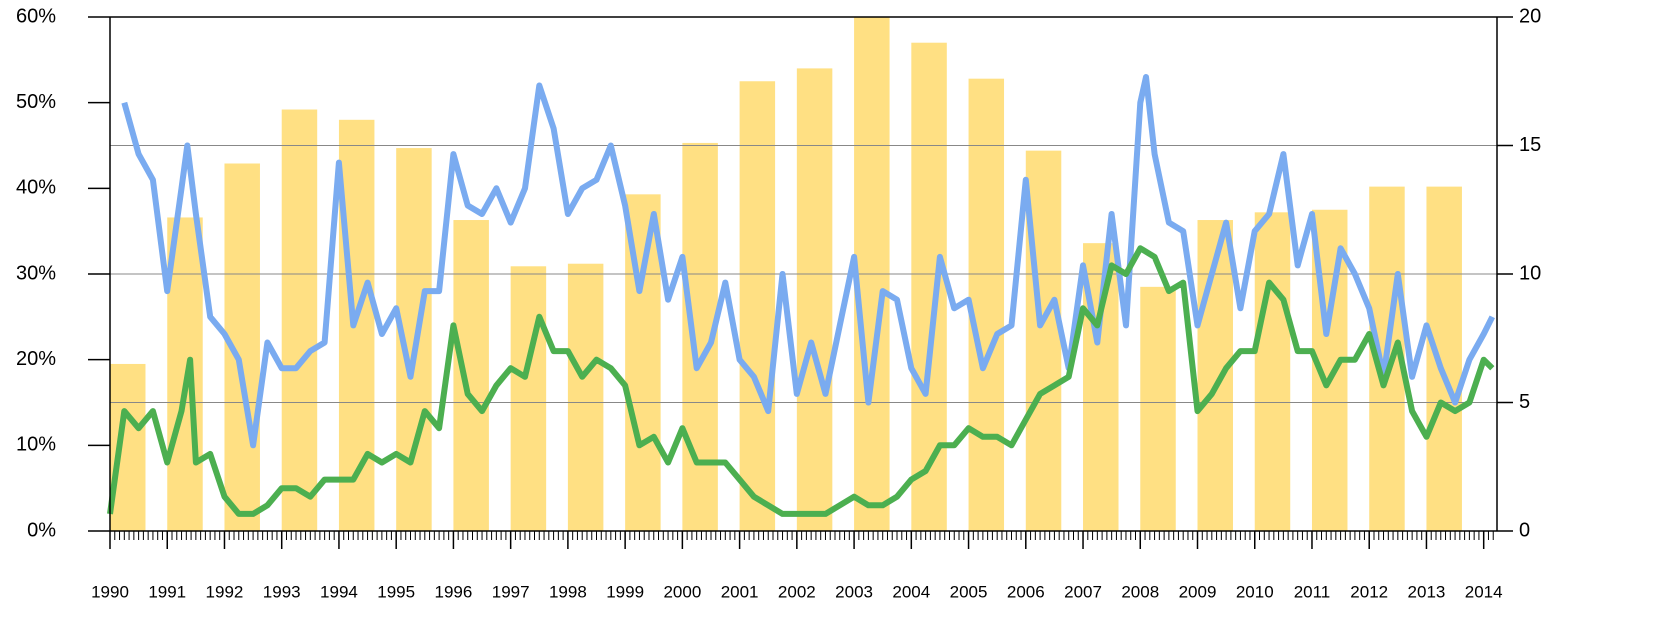 This screenshot has height=644, width=1663. I want to click on y2-tick-label: 5, so click(1524, 402).